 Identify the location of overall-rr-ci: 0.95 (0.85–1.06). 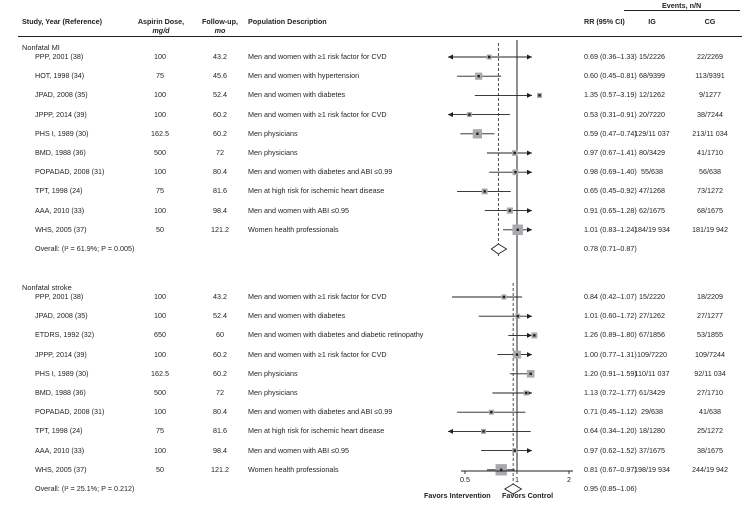
(610, 488).